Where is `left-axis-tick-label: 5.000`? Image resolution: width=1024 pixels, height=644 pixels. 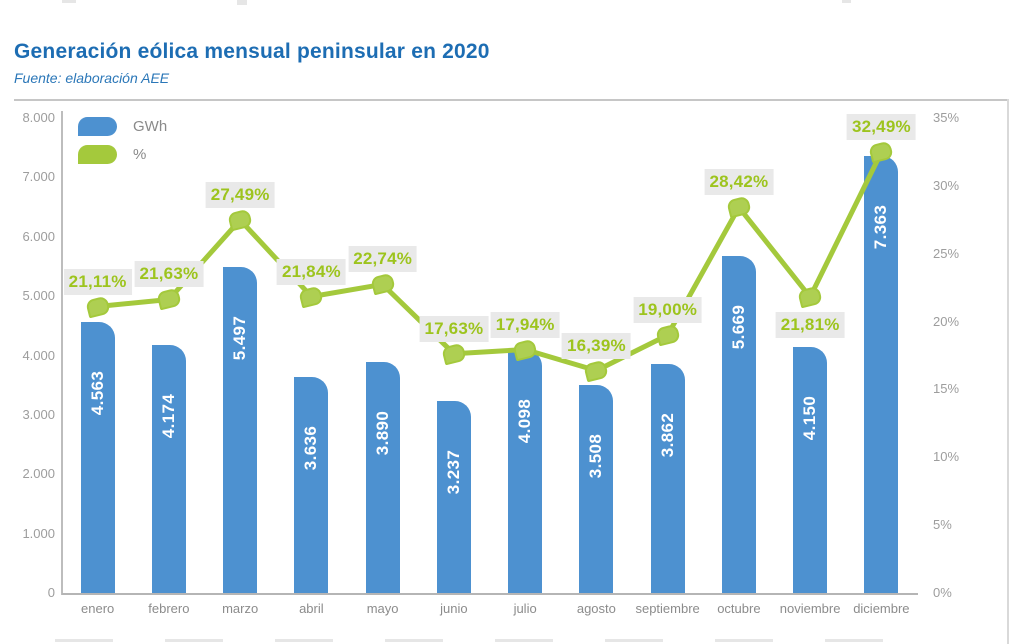 left-axis-tick-label: 5.000 is located at coordinates (38, 296).